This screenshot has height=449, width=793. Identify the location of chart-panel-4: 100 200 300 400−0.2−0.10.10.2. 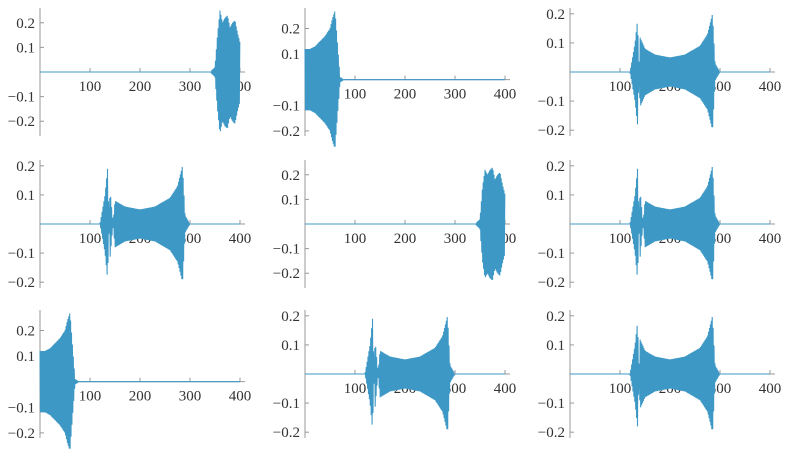
(129, 225).